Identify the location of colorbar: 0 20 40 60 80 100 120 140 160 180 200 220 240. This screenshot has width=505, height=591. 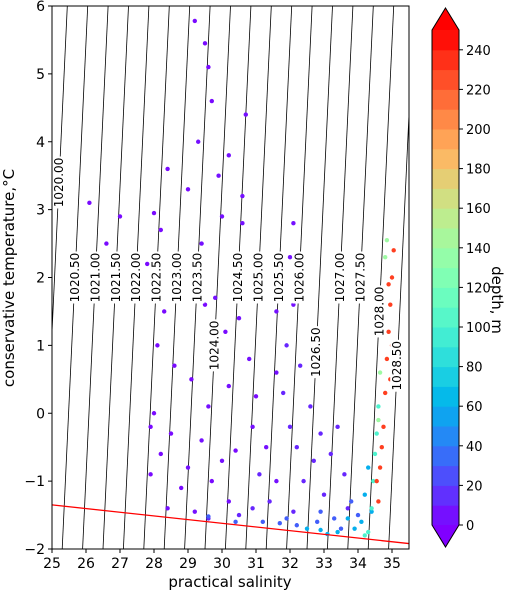
(461, 277).